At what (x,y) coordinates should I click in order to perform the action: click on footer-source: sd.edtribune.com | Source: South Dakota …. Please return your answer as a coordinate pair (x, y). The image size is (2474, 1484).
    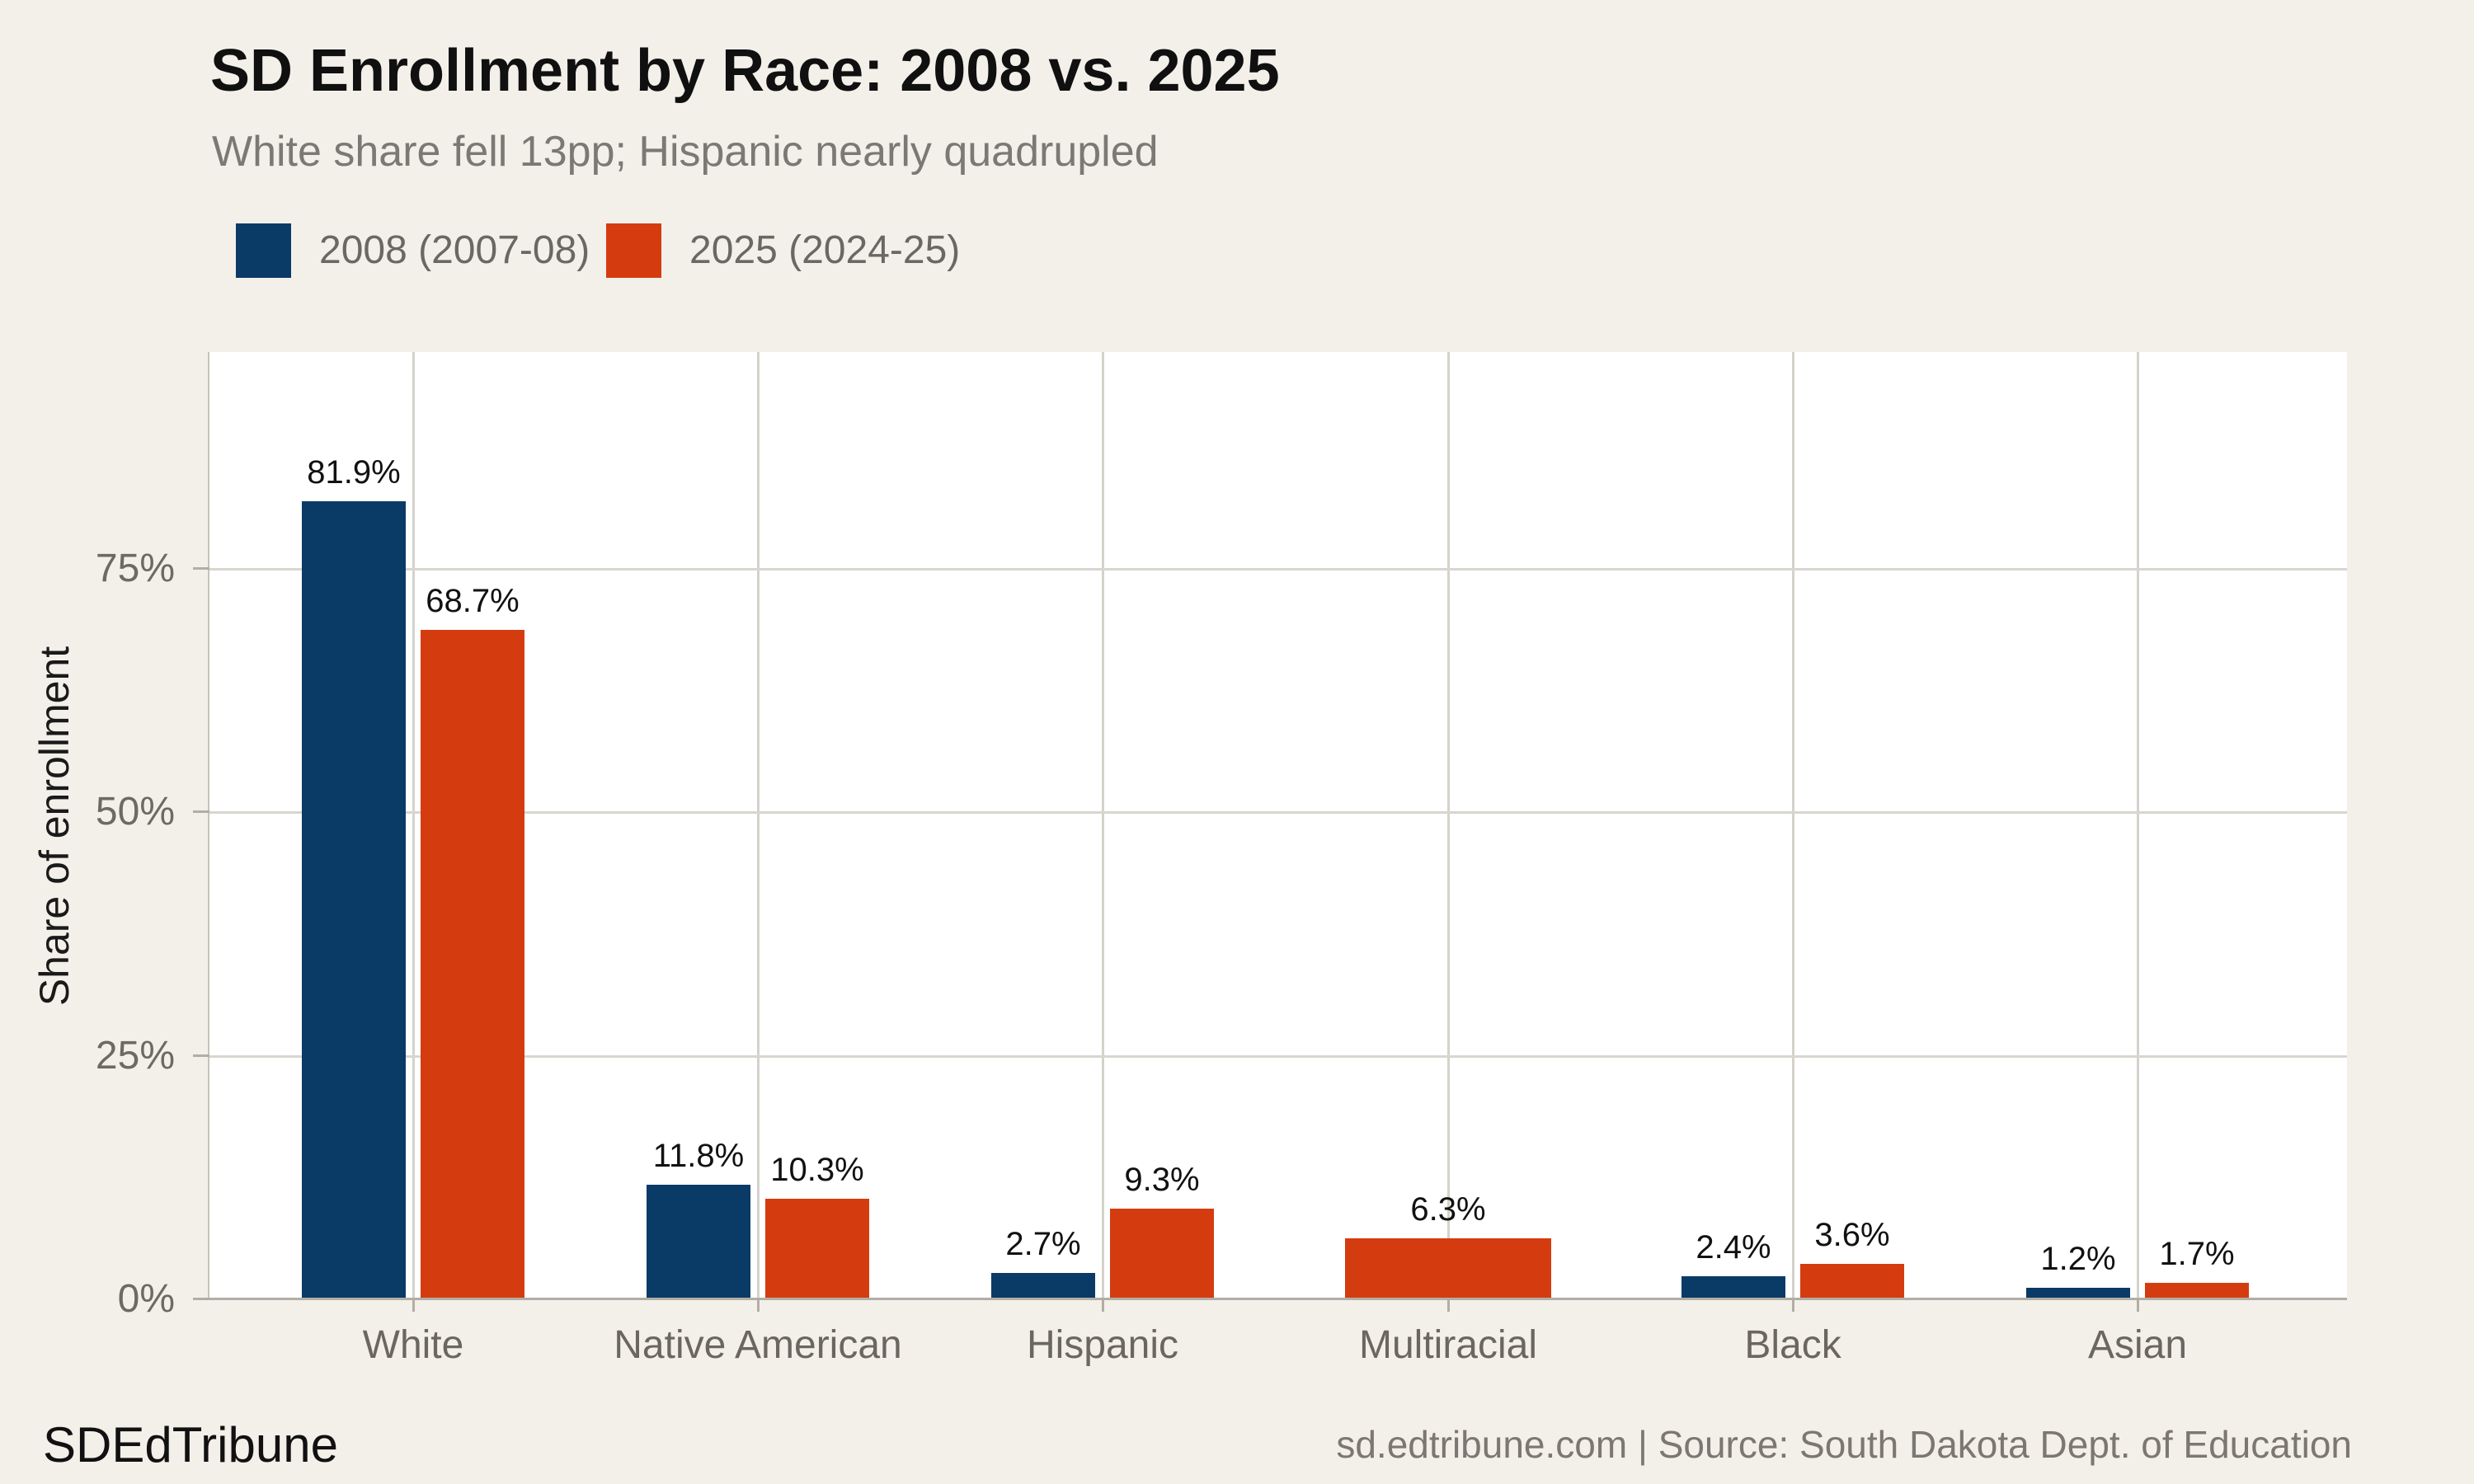
    Looking at the image, I should click on (1844, 1444).